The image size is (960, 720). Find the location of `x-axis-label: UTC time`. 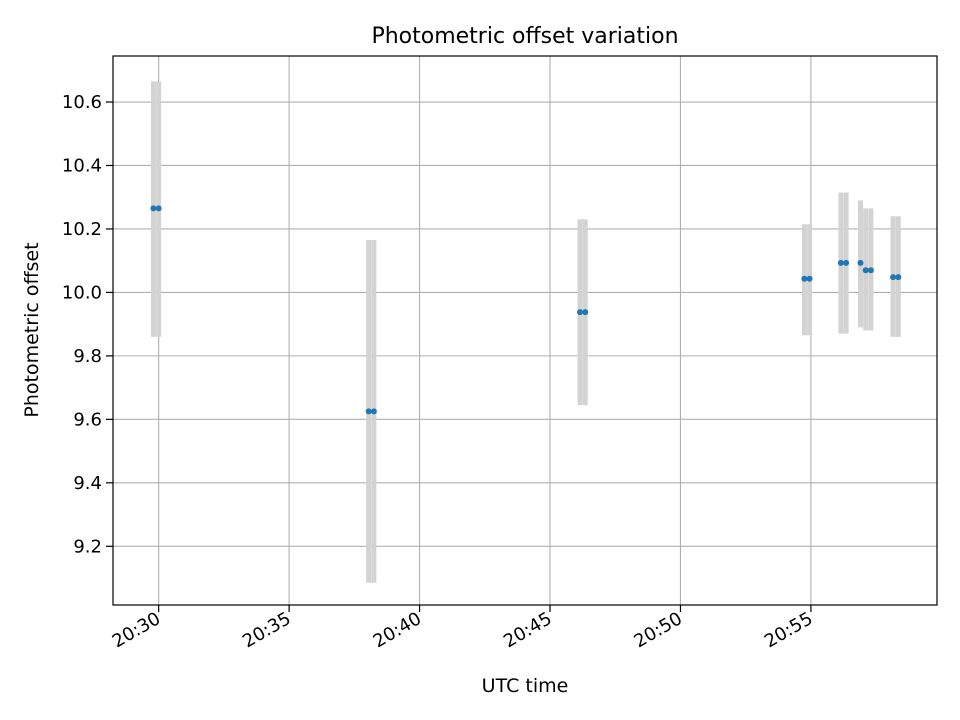

x-axis-label: UTC time is located at coordinates (525, 686).